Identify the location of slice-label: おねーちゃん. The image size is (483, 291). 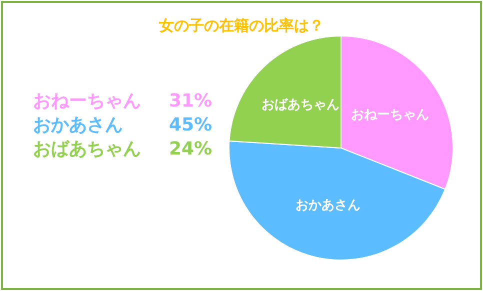
(389, 114).